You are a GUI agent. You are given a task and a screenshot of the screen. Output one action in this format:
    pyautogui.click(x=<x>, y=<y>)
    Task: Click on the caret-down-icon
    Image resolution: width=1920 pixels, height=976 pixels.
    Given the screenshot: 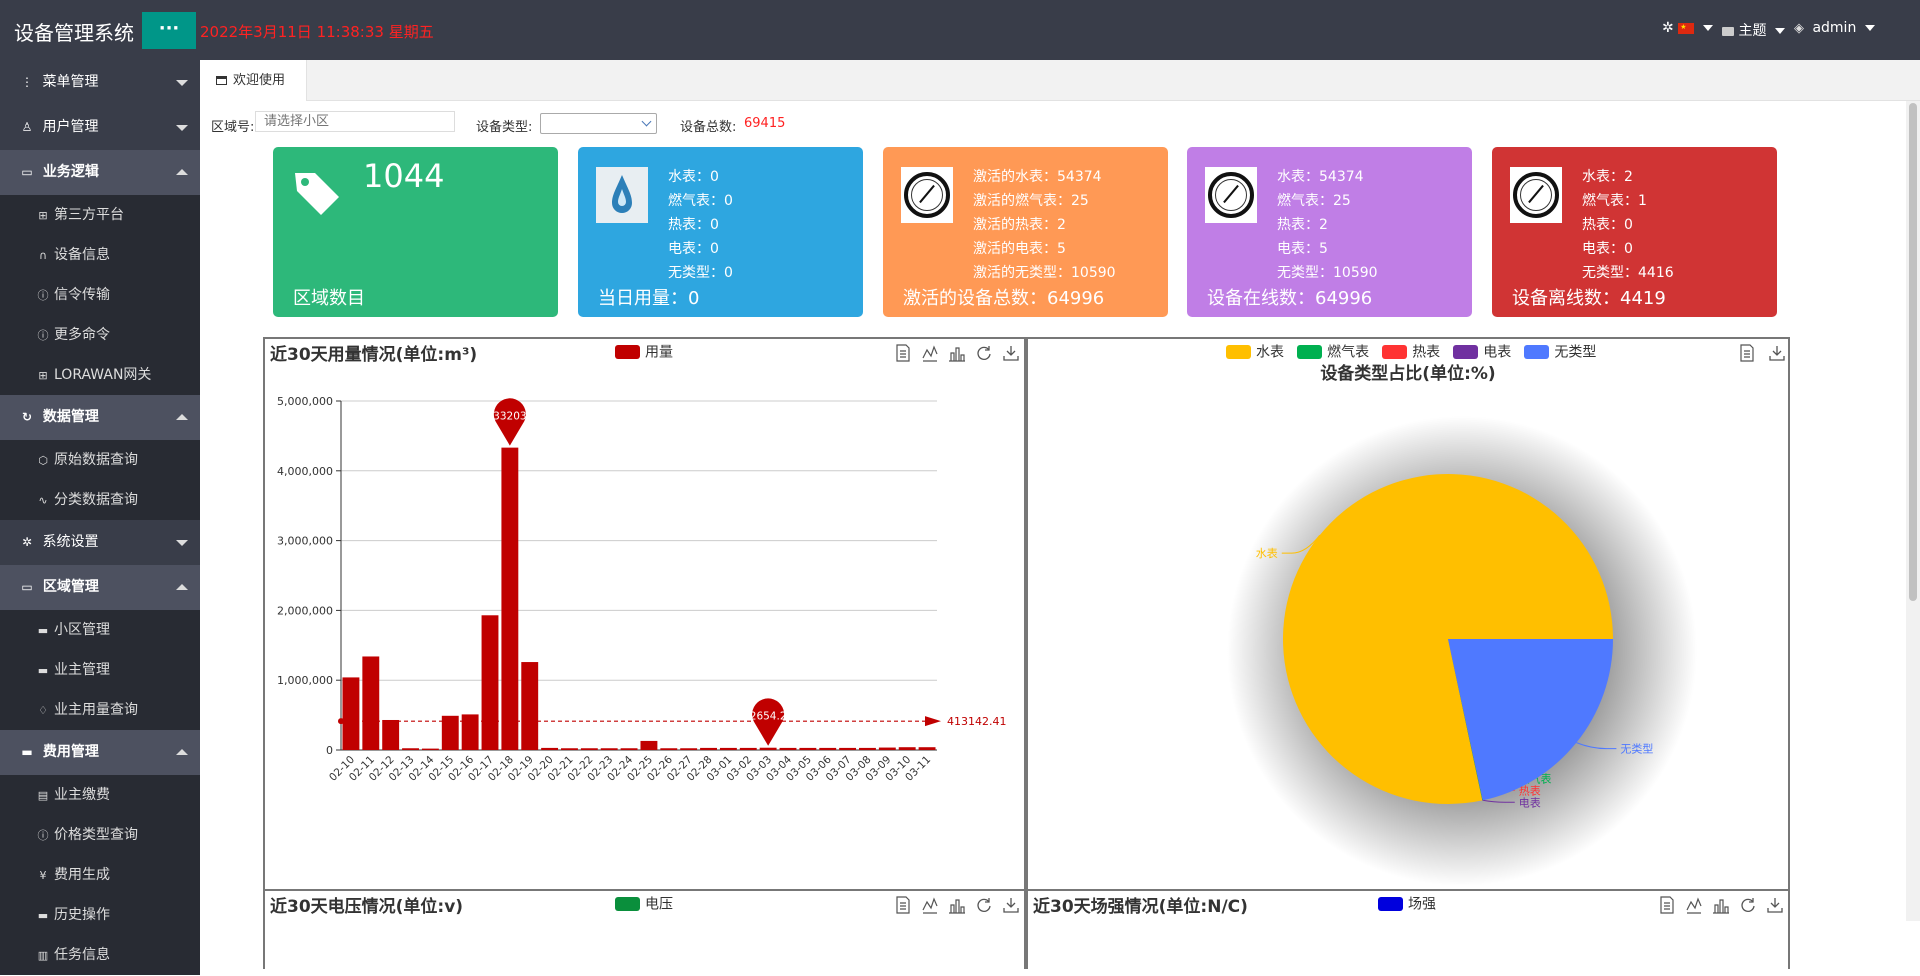 What is the action you would take?
    pyautogui.click(x=1779, y=31)
    